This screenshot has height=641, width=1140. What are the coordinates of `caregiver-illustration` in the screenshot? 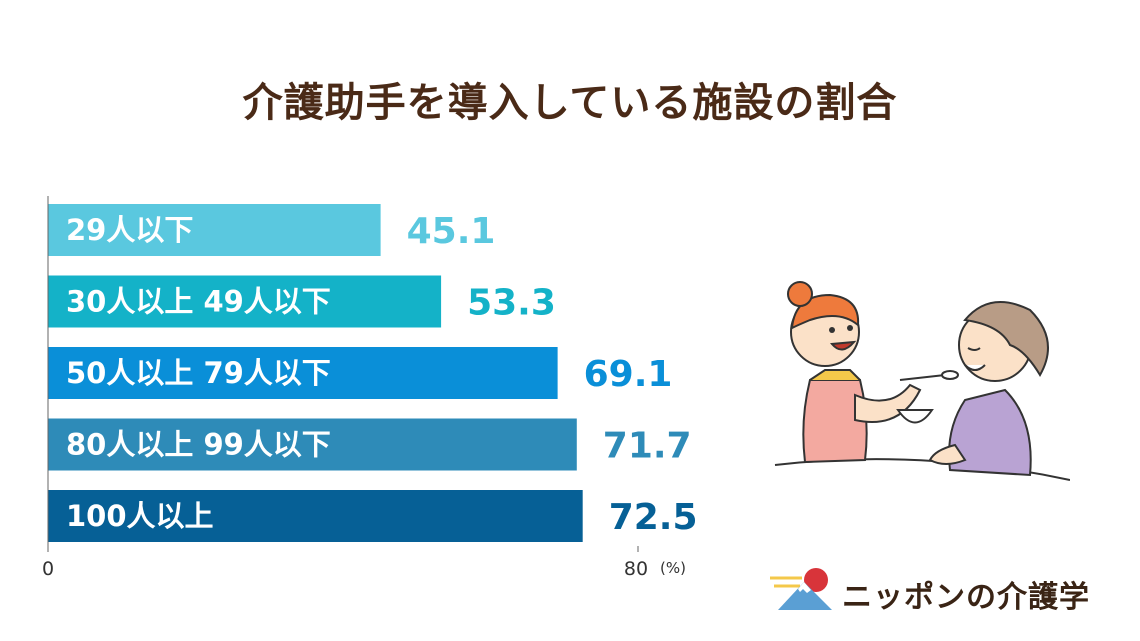 It's located at (922, 381).